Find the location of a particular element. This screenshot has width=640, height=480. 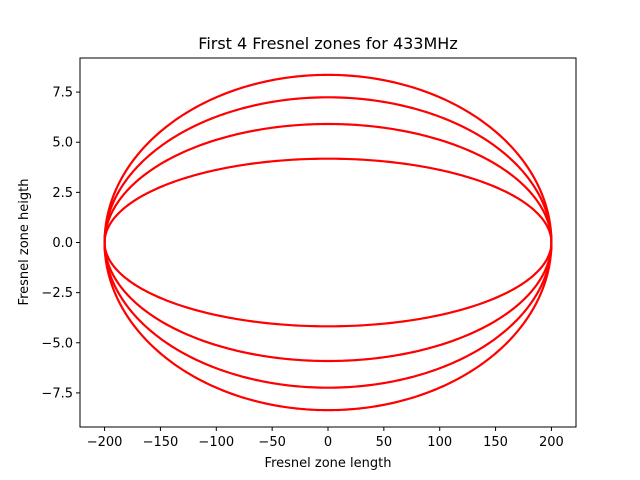

y-tick-label: 5.0 is located at coordinates (62, 143).